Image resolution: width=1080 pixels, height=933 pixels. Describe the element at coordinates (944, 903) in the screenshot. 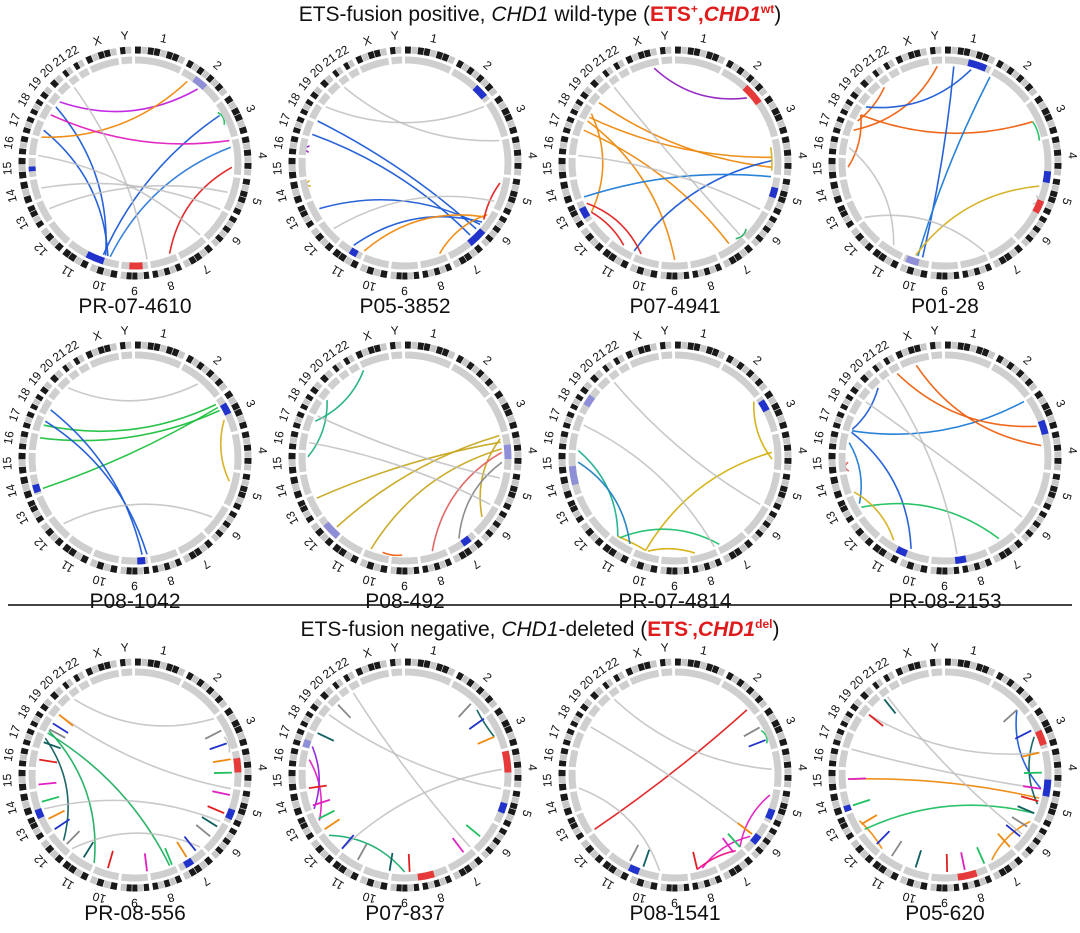

I see `chromosome-label: 9` at that location.